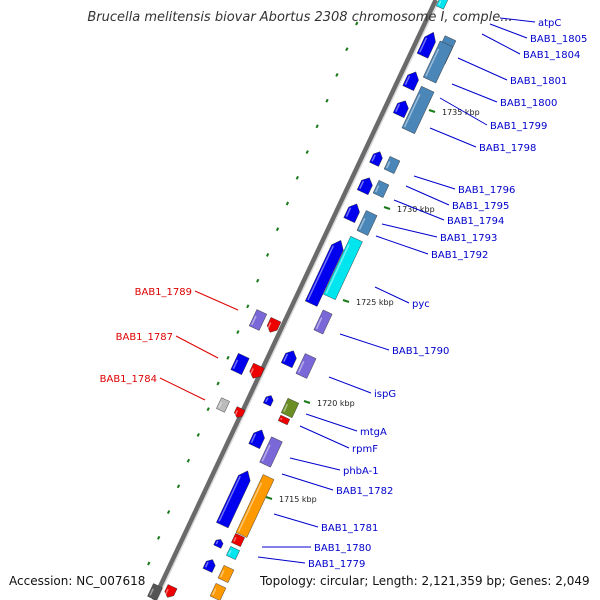 The height and width of the screenshot is (600, 600). What do you see at coordinates (214, 592) in the screenshot?
I see `gene-1777-b-shine` at bounding box center [214, 592].